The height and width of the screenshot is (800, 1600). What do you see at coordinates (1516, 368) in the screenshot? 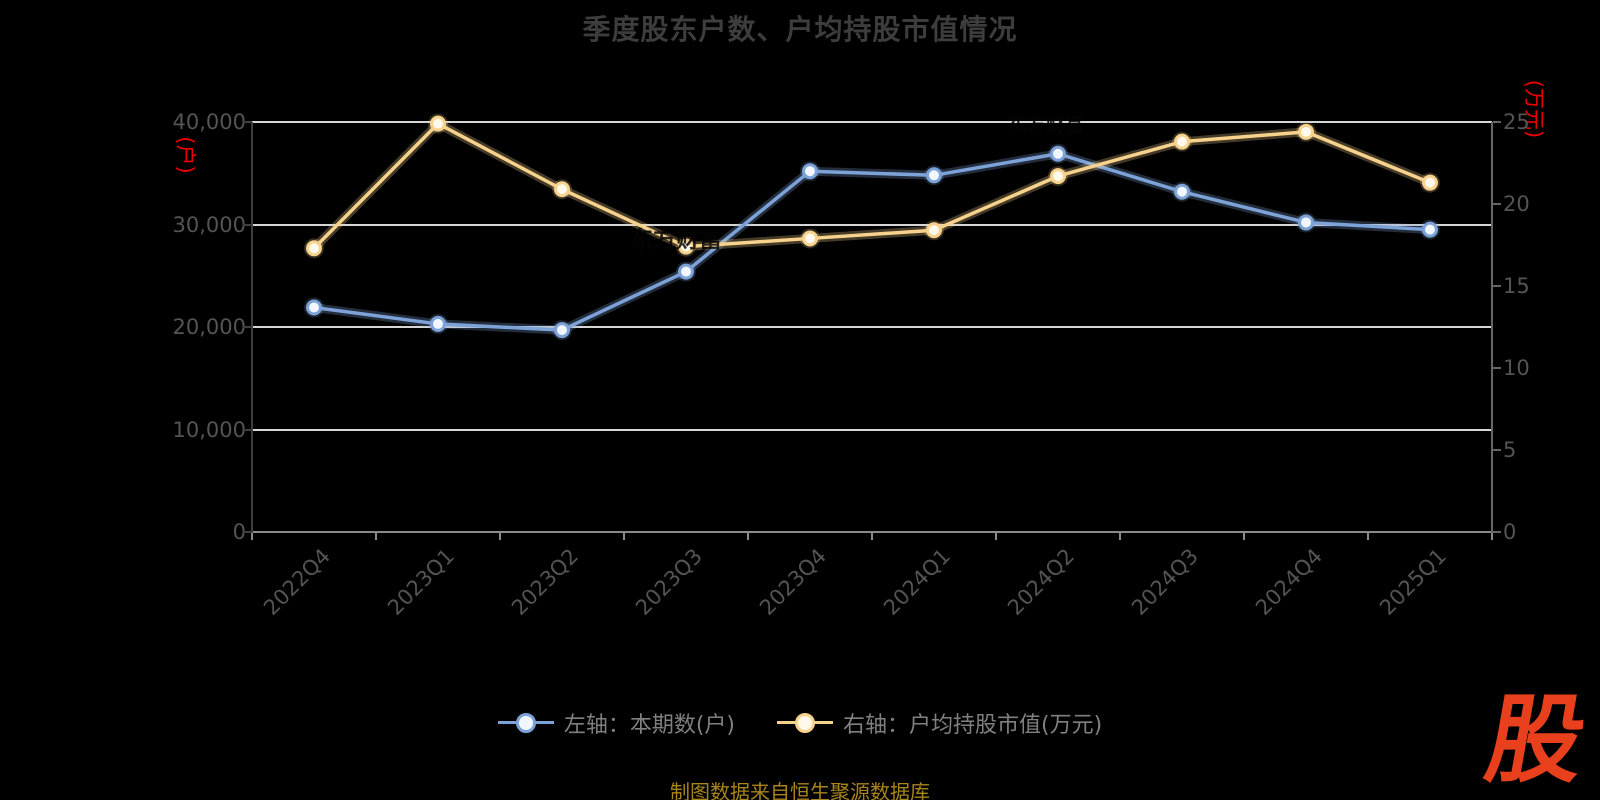
I see `y-axis-label-right: 10` at bounding box center [1516, 368].